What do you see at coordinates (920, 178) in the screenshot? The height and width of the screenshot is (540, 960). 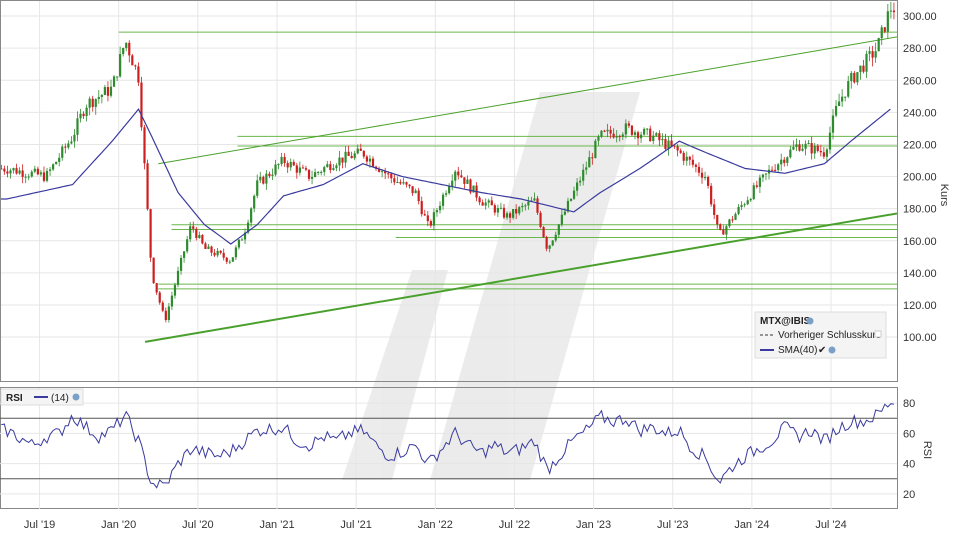 I see `y-tick-label: 200.00` at bounding box center [920, 178].